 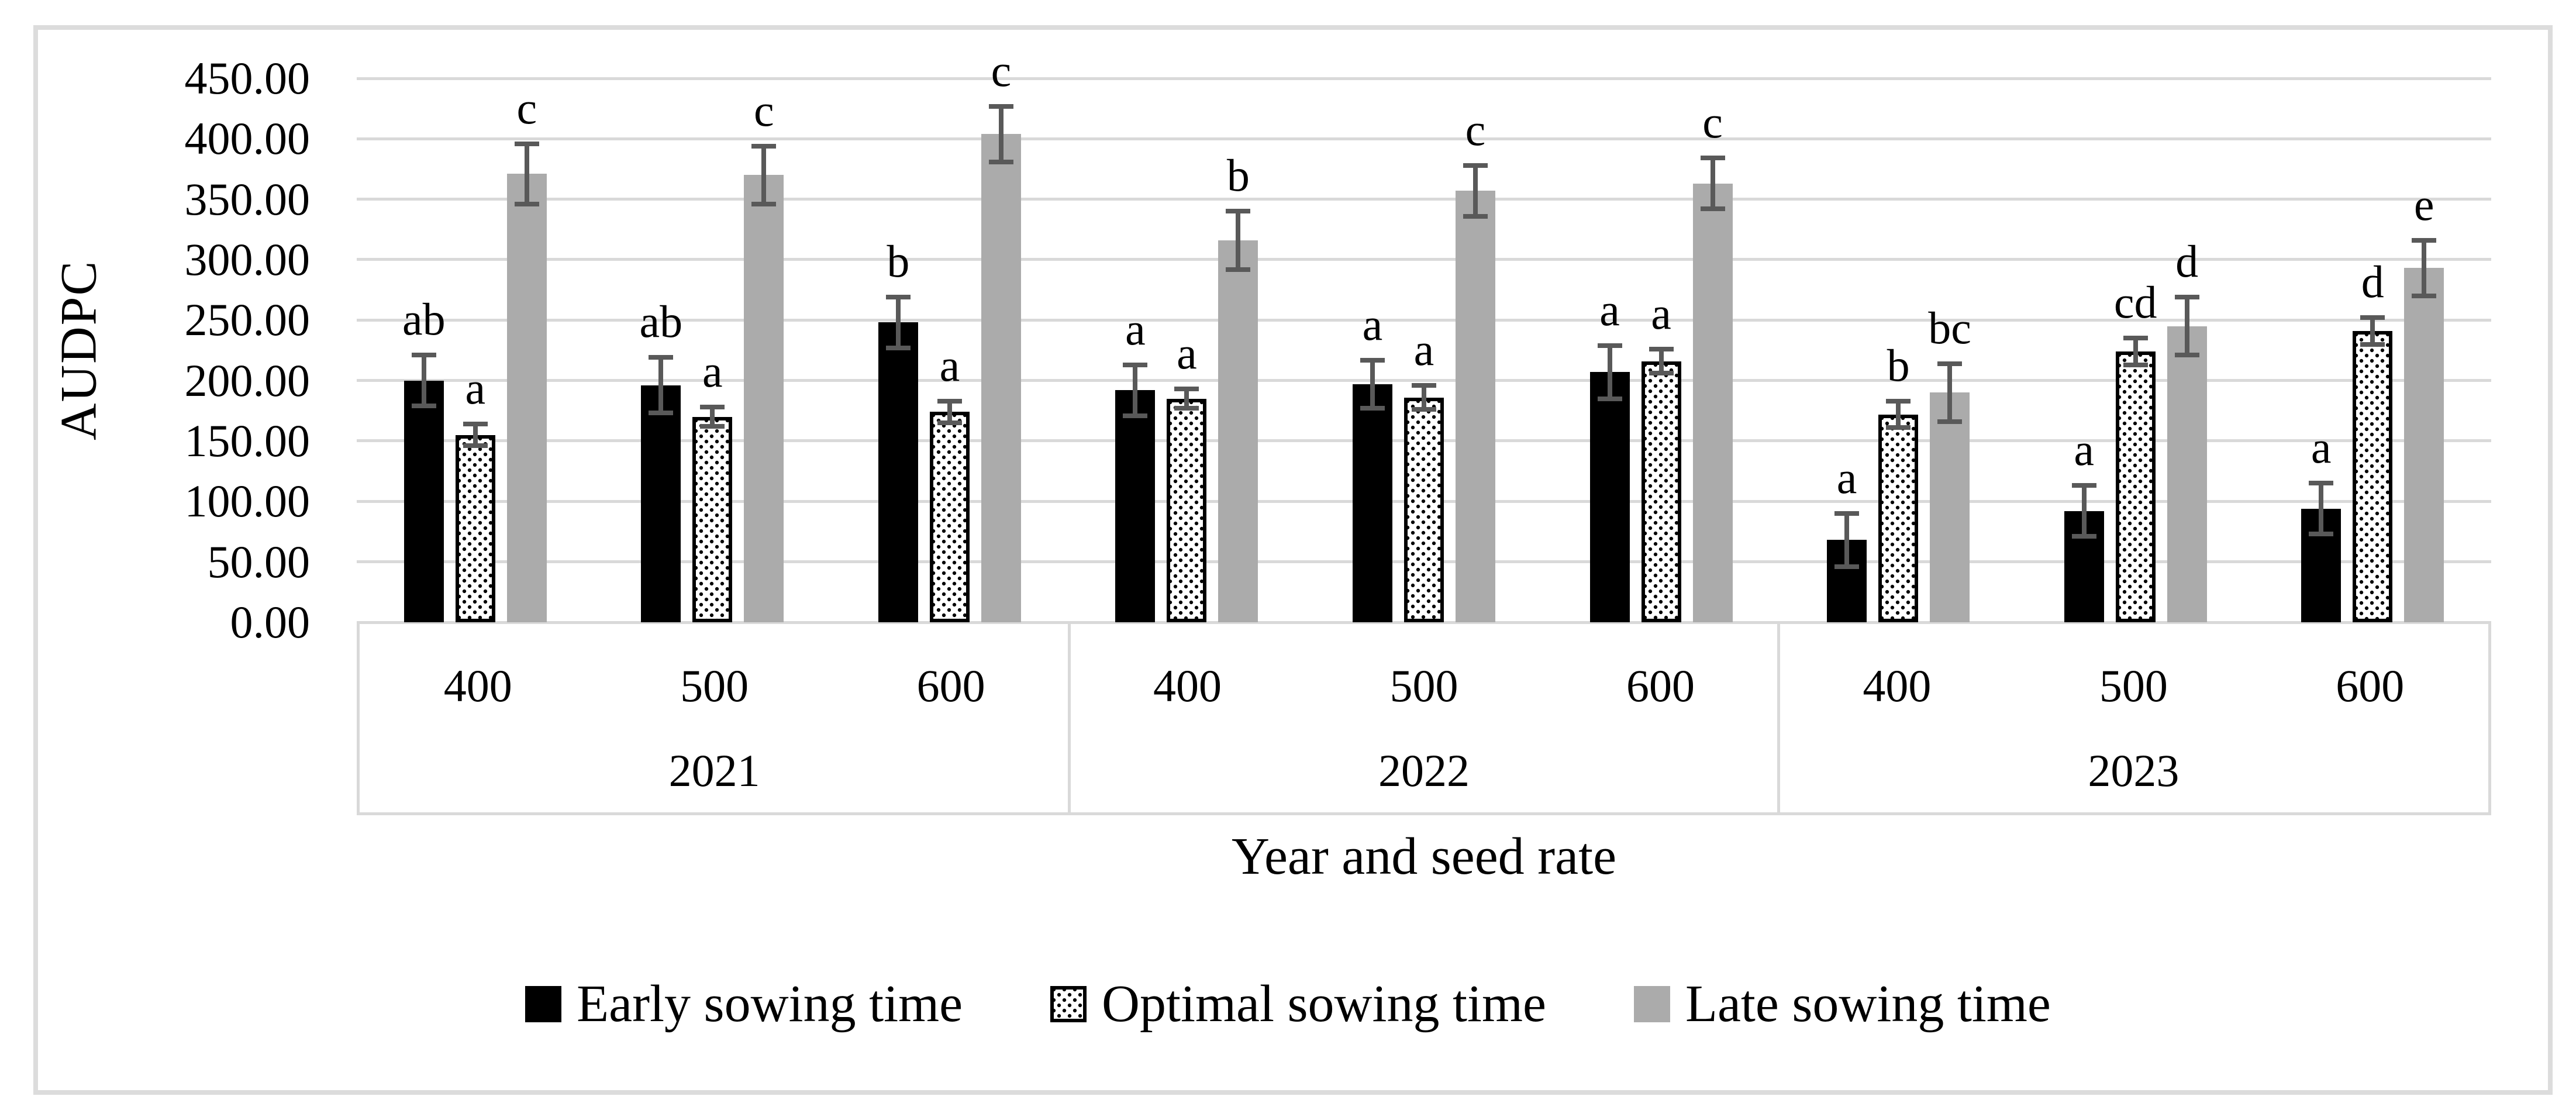 What do you see at coordinates (2424, 204) in the screenshot?
I see `significance-letter: e` at bounding box center [2424, 204].